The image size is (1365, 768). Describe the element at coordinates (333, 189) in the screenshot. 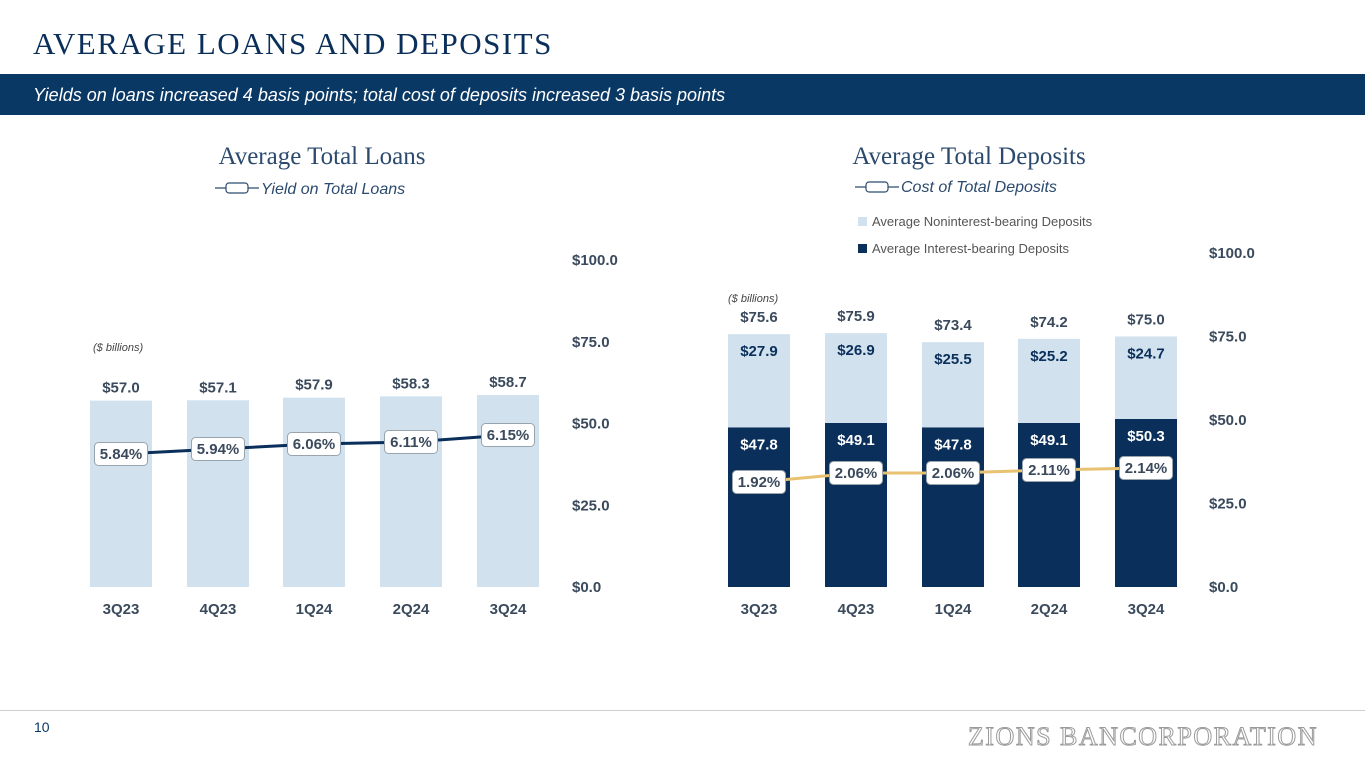

I see `loans-legend-label: Yield on Total Loans` at that location.